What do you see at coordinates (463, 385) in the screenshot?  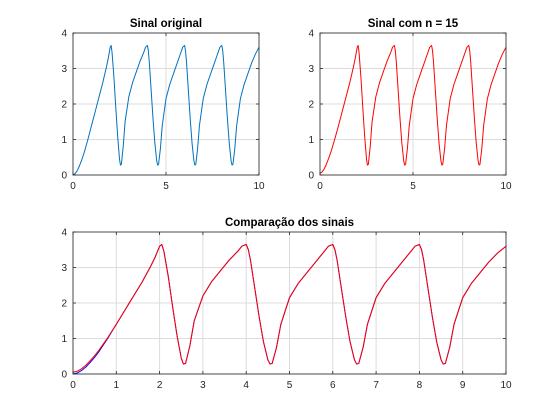 I see `x-tick-label: 9` at bounding box center [463, 385].